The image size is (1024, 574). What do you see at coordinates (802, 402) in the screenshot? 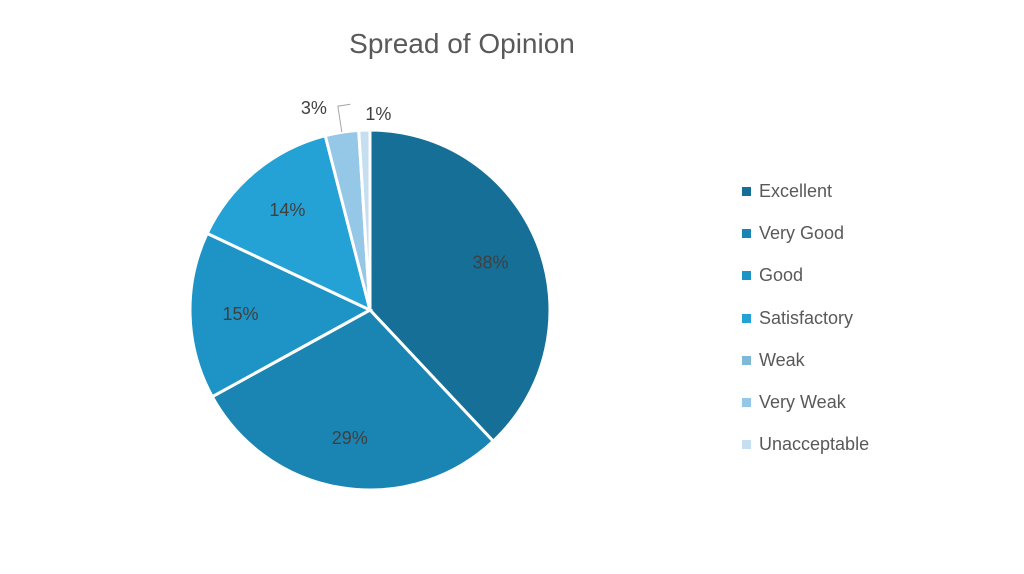
I see `legend-label-very-weak: Very Weak` at bounding box center [802, 402].